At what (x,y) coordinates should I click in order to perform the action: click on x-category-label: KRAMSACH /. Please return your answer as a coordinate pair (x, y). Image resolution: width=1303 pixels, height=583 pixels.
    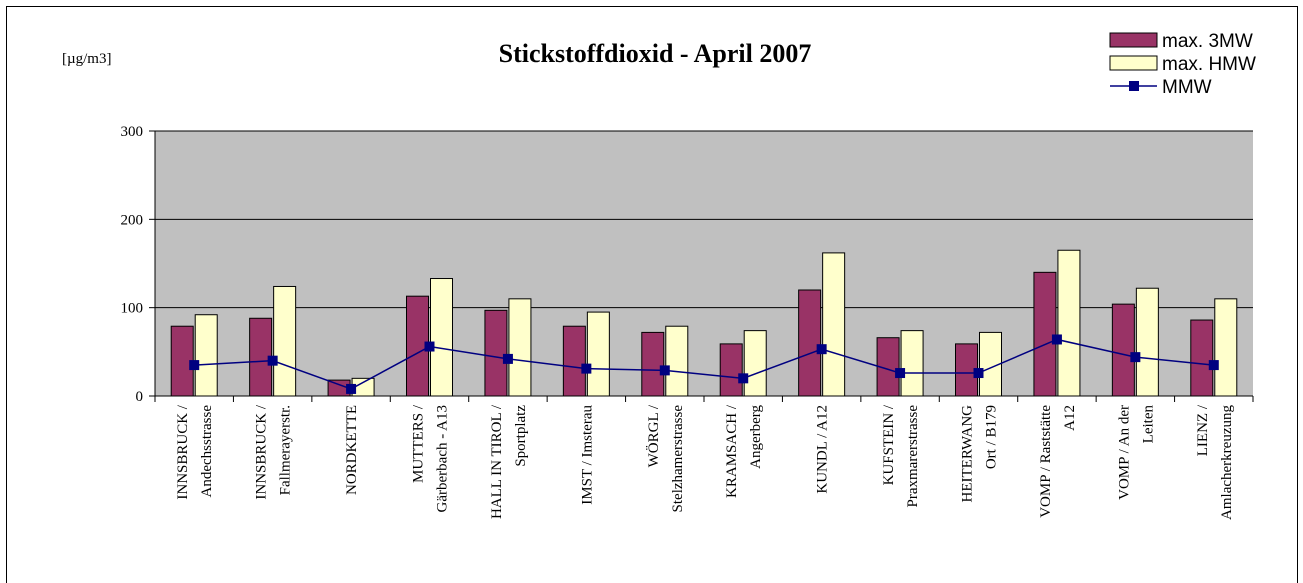
    Looking at the image, I should click on (732, 451).